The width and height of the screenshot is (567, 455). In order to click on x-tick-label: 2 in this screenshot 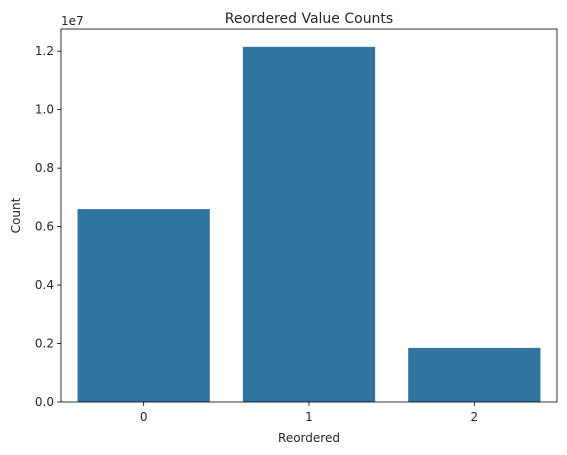, I will do `click(475, 417)`.